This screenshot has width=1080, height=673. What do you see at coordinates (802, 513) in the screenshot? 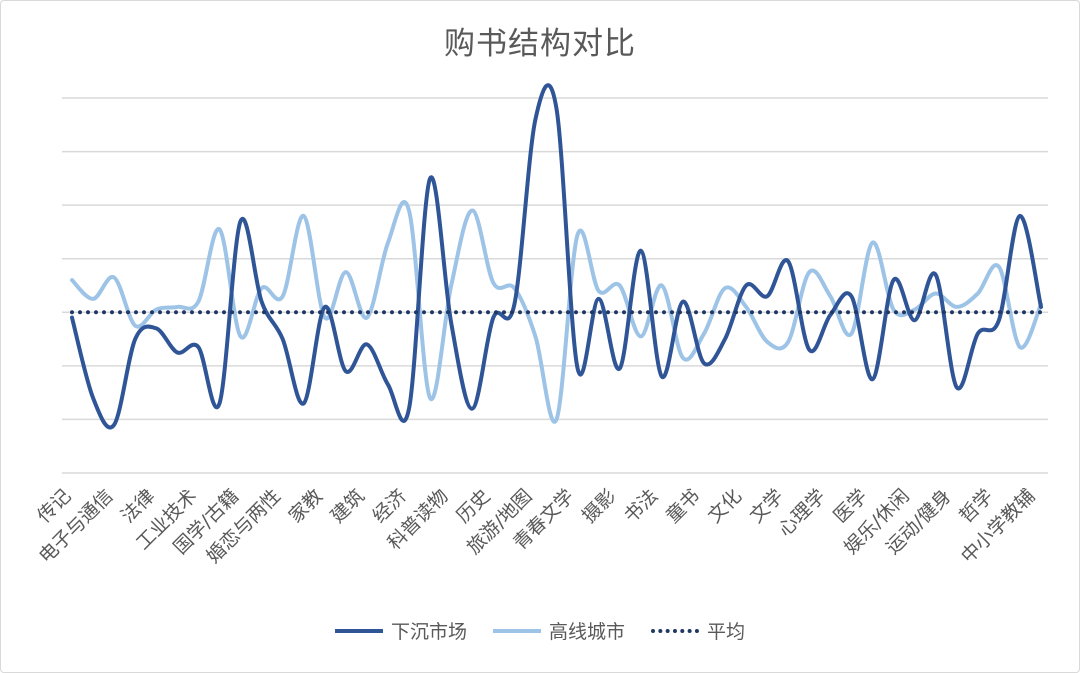
I see `x-tick-label: 心理学` at bounding box center [802, 513].